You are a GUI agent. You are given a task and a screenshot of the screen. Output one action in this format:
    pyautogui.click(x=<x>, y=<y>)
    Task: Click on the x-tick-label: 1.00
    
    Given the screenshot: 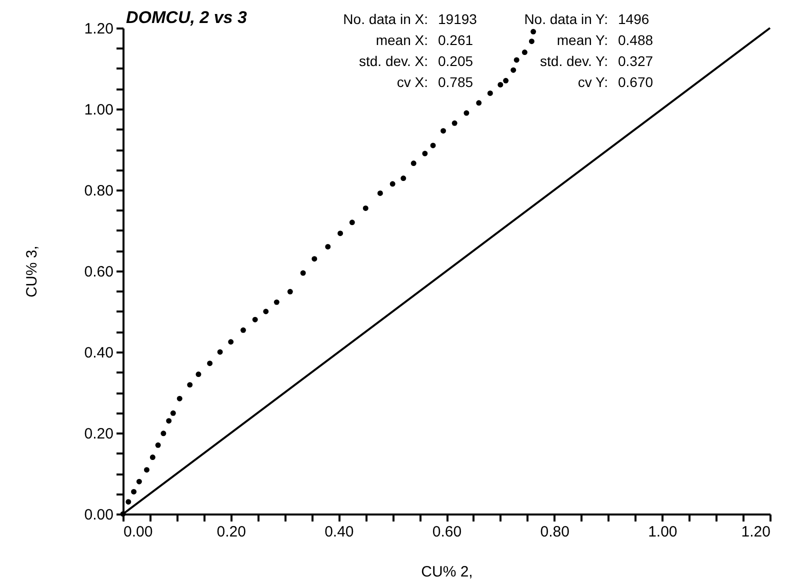 What is the action you would take?
    pyautogui.click(x=663, y=532)
    